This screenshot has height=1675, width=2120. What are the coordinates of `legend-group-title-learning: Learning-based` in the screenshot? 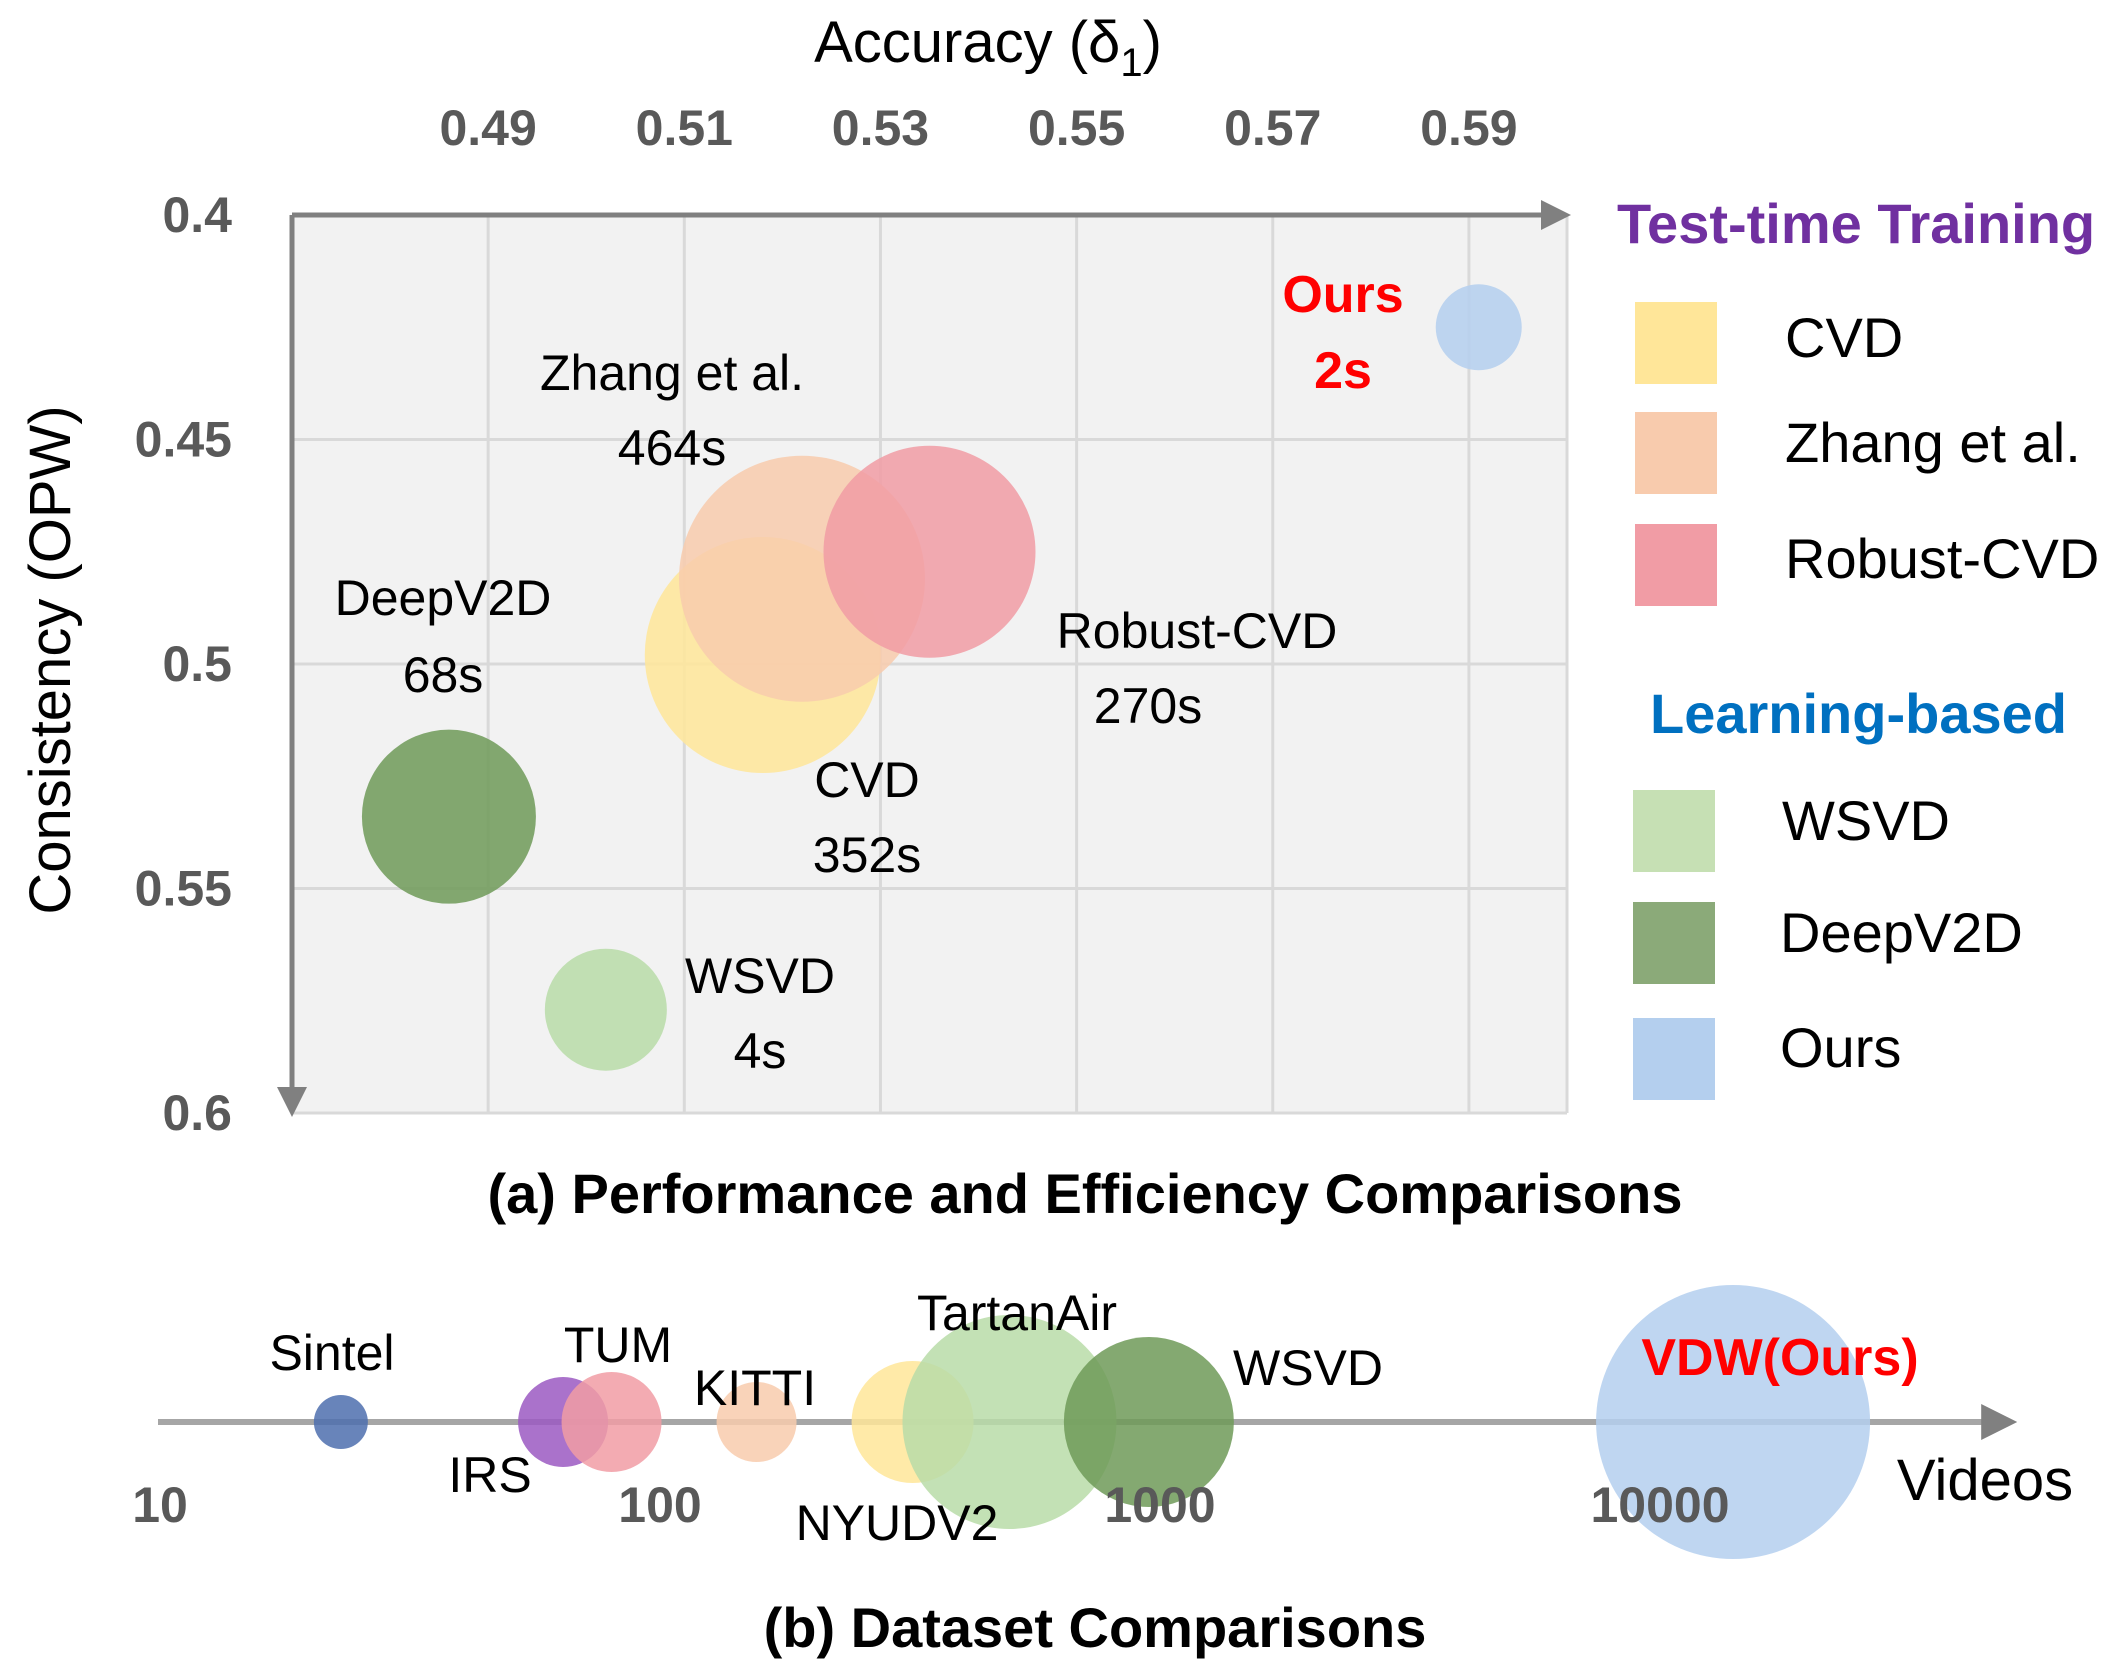 It's located at (1858, 713).